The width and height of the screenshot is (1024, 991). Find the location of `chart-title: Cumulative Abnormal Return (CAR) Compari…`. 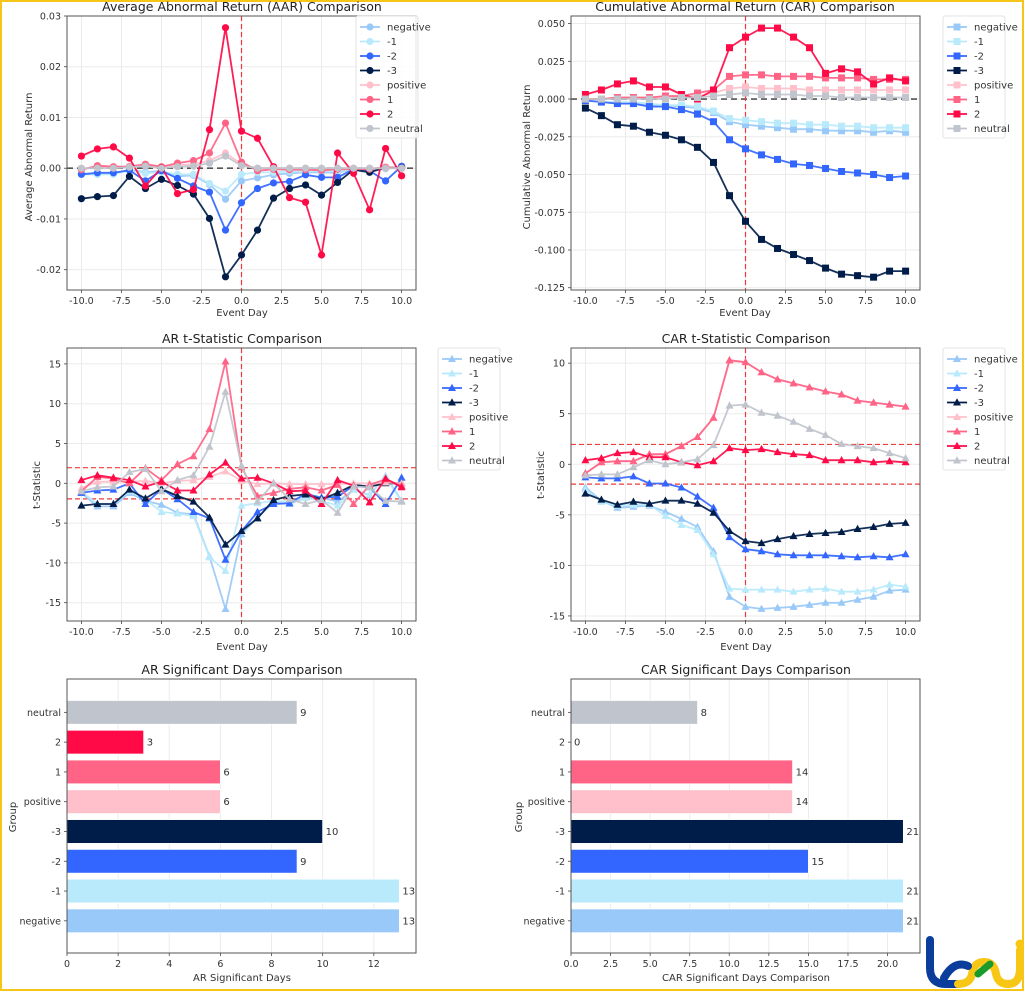

chart-title: Cumulative Abnormal Return (CAR) Compari… is located at coordinates (745, 7).